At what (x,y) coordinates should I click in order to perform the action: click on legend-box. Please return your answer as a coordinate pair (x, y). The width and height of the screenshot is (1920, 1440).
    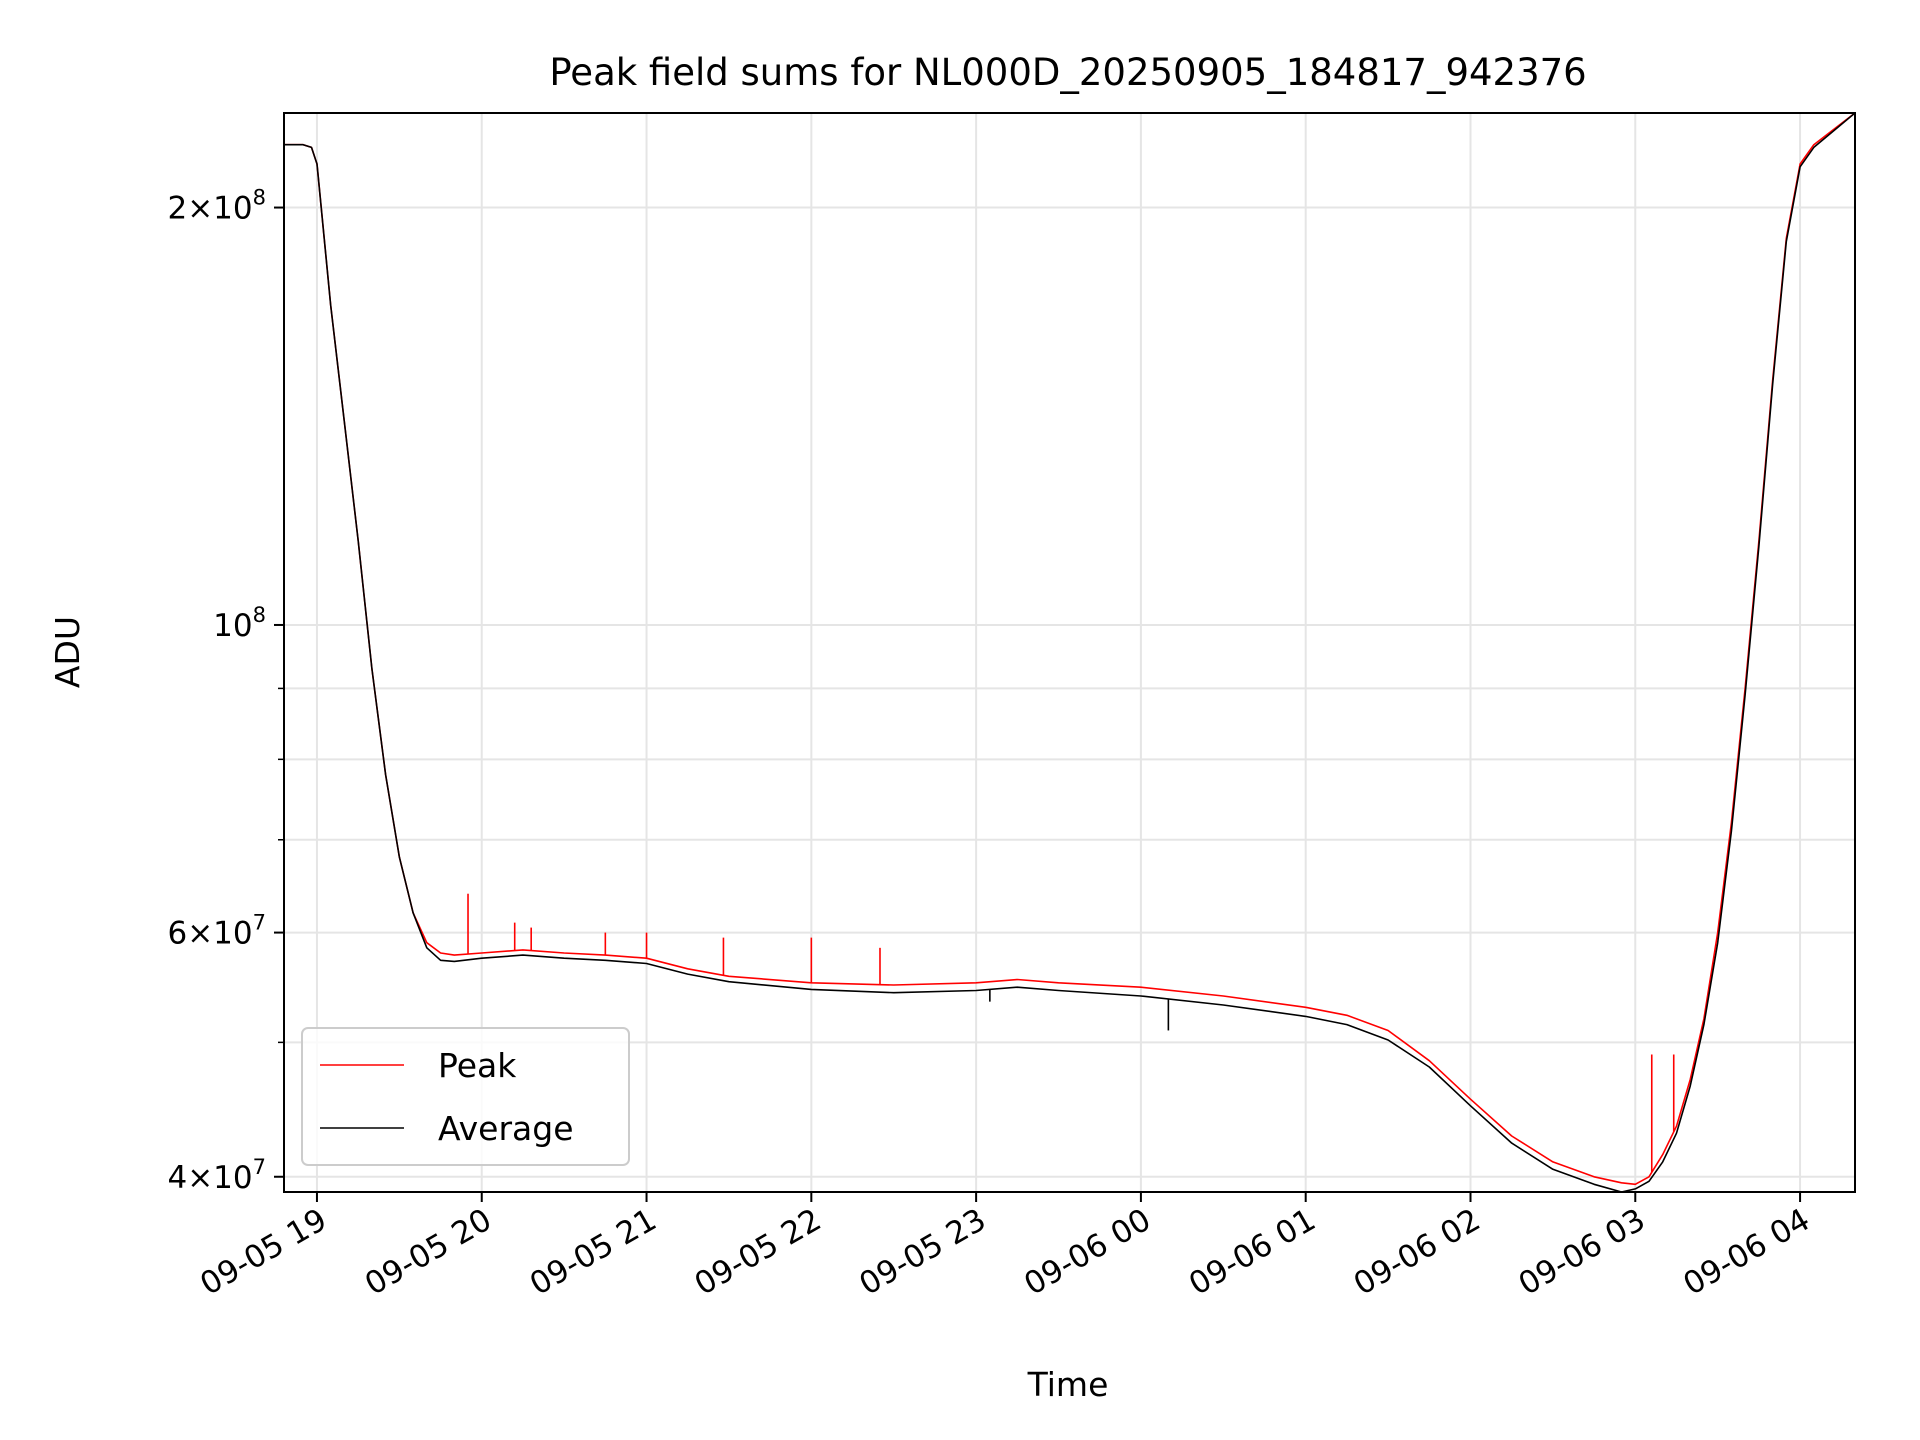
    Looking at the image, I should click on (465, 1096).